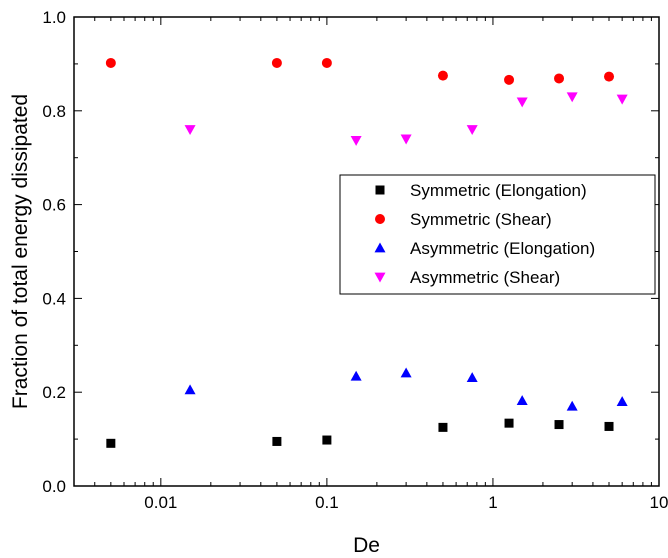 This screenshot has height=558, width=668. I want to click on y-tick-label: 0.8, so click(54, 111).